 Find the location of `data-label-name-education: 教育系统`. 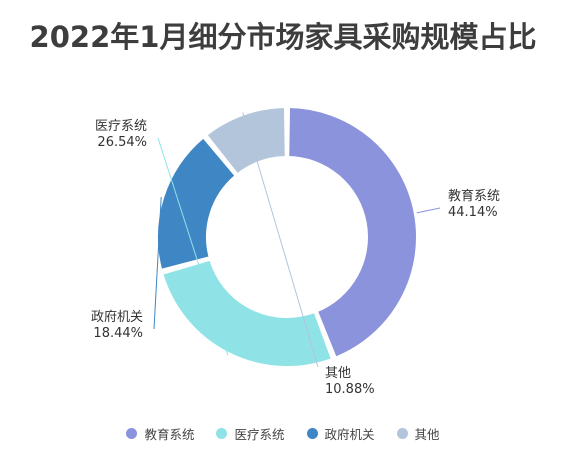

data-label-name-education: 教育系统 is located at coordinates (474, 196).